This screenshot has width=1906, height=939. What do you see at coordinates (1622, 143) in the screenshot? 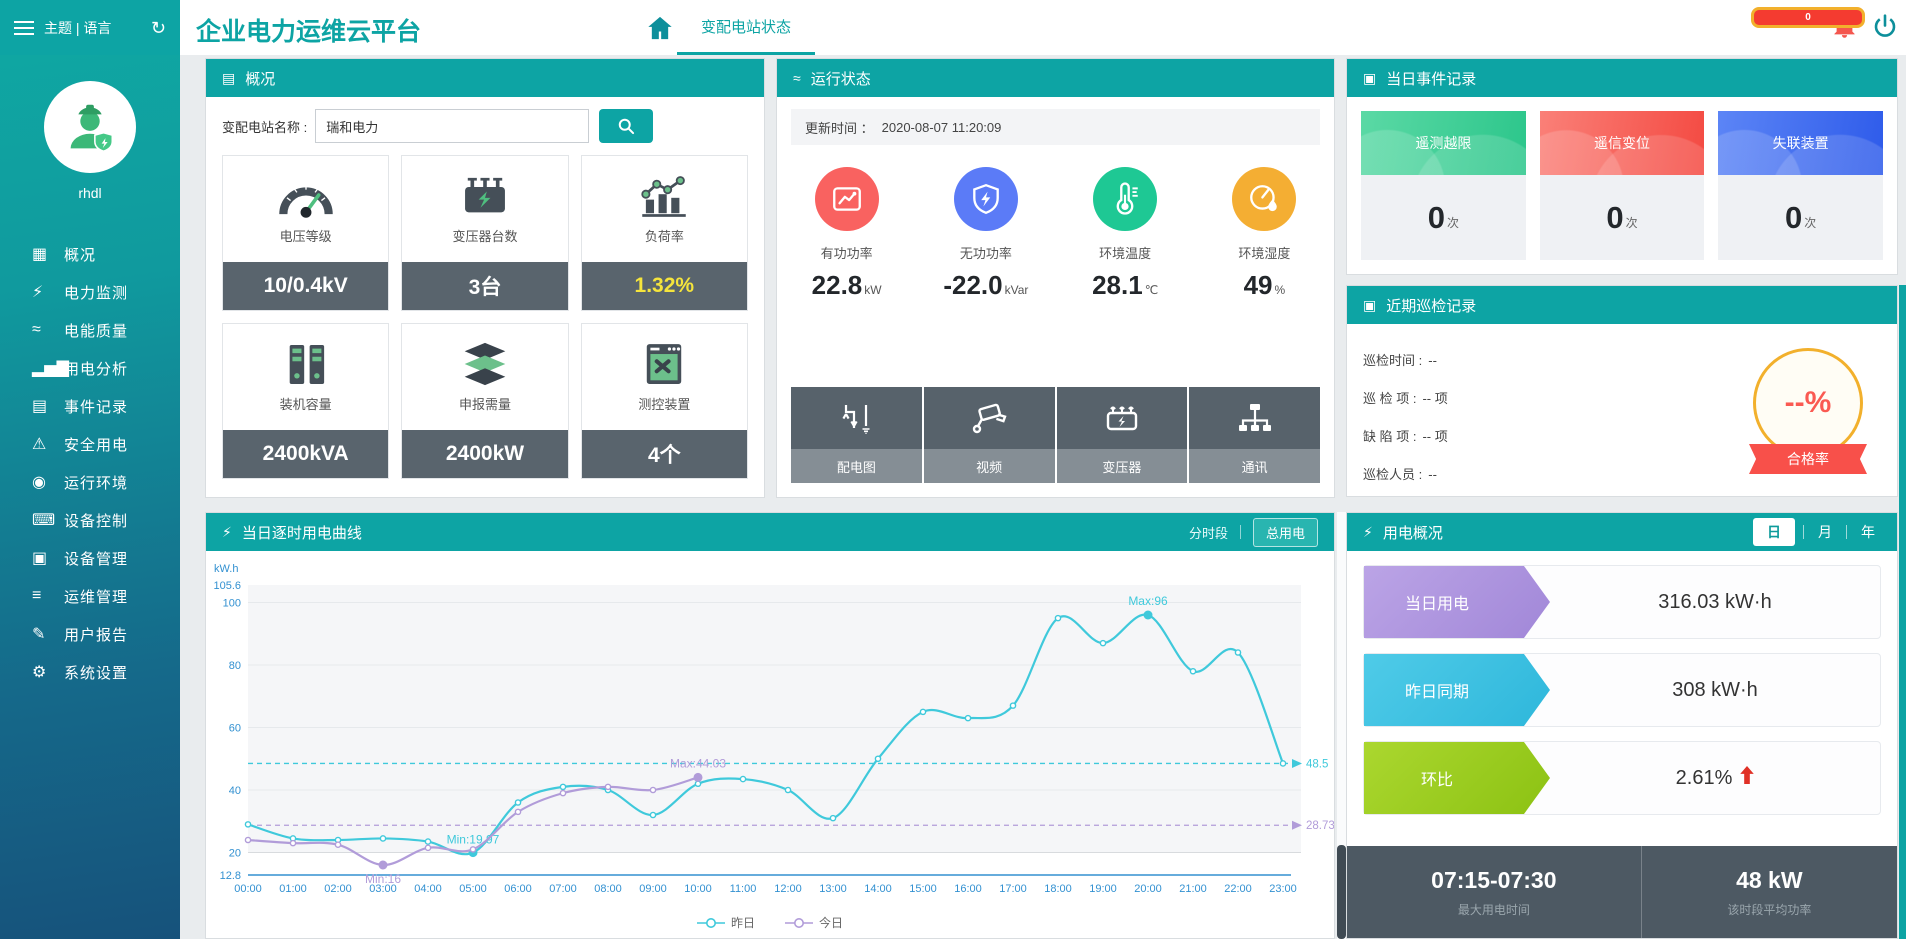
I see `event-card-label: 遥信变位` at bounding box center [1622, 143].